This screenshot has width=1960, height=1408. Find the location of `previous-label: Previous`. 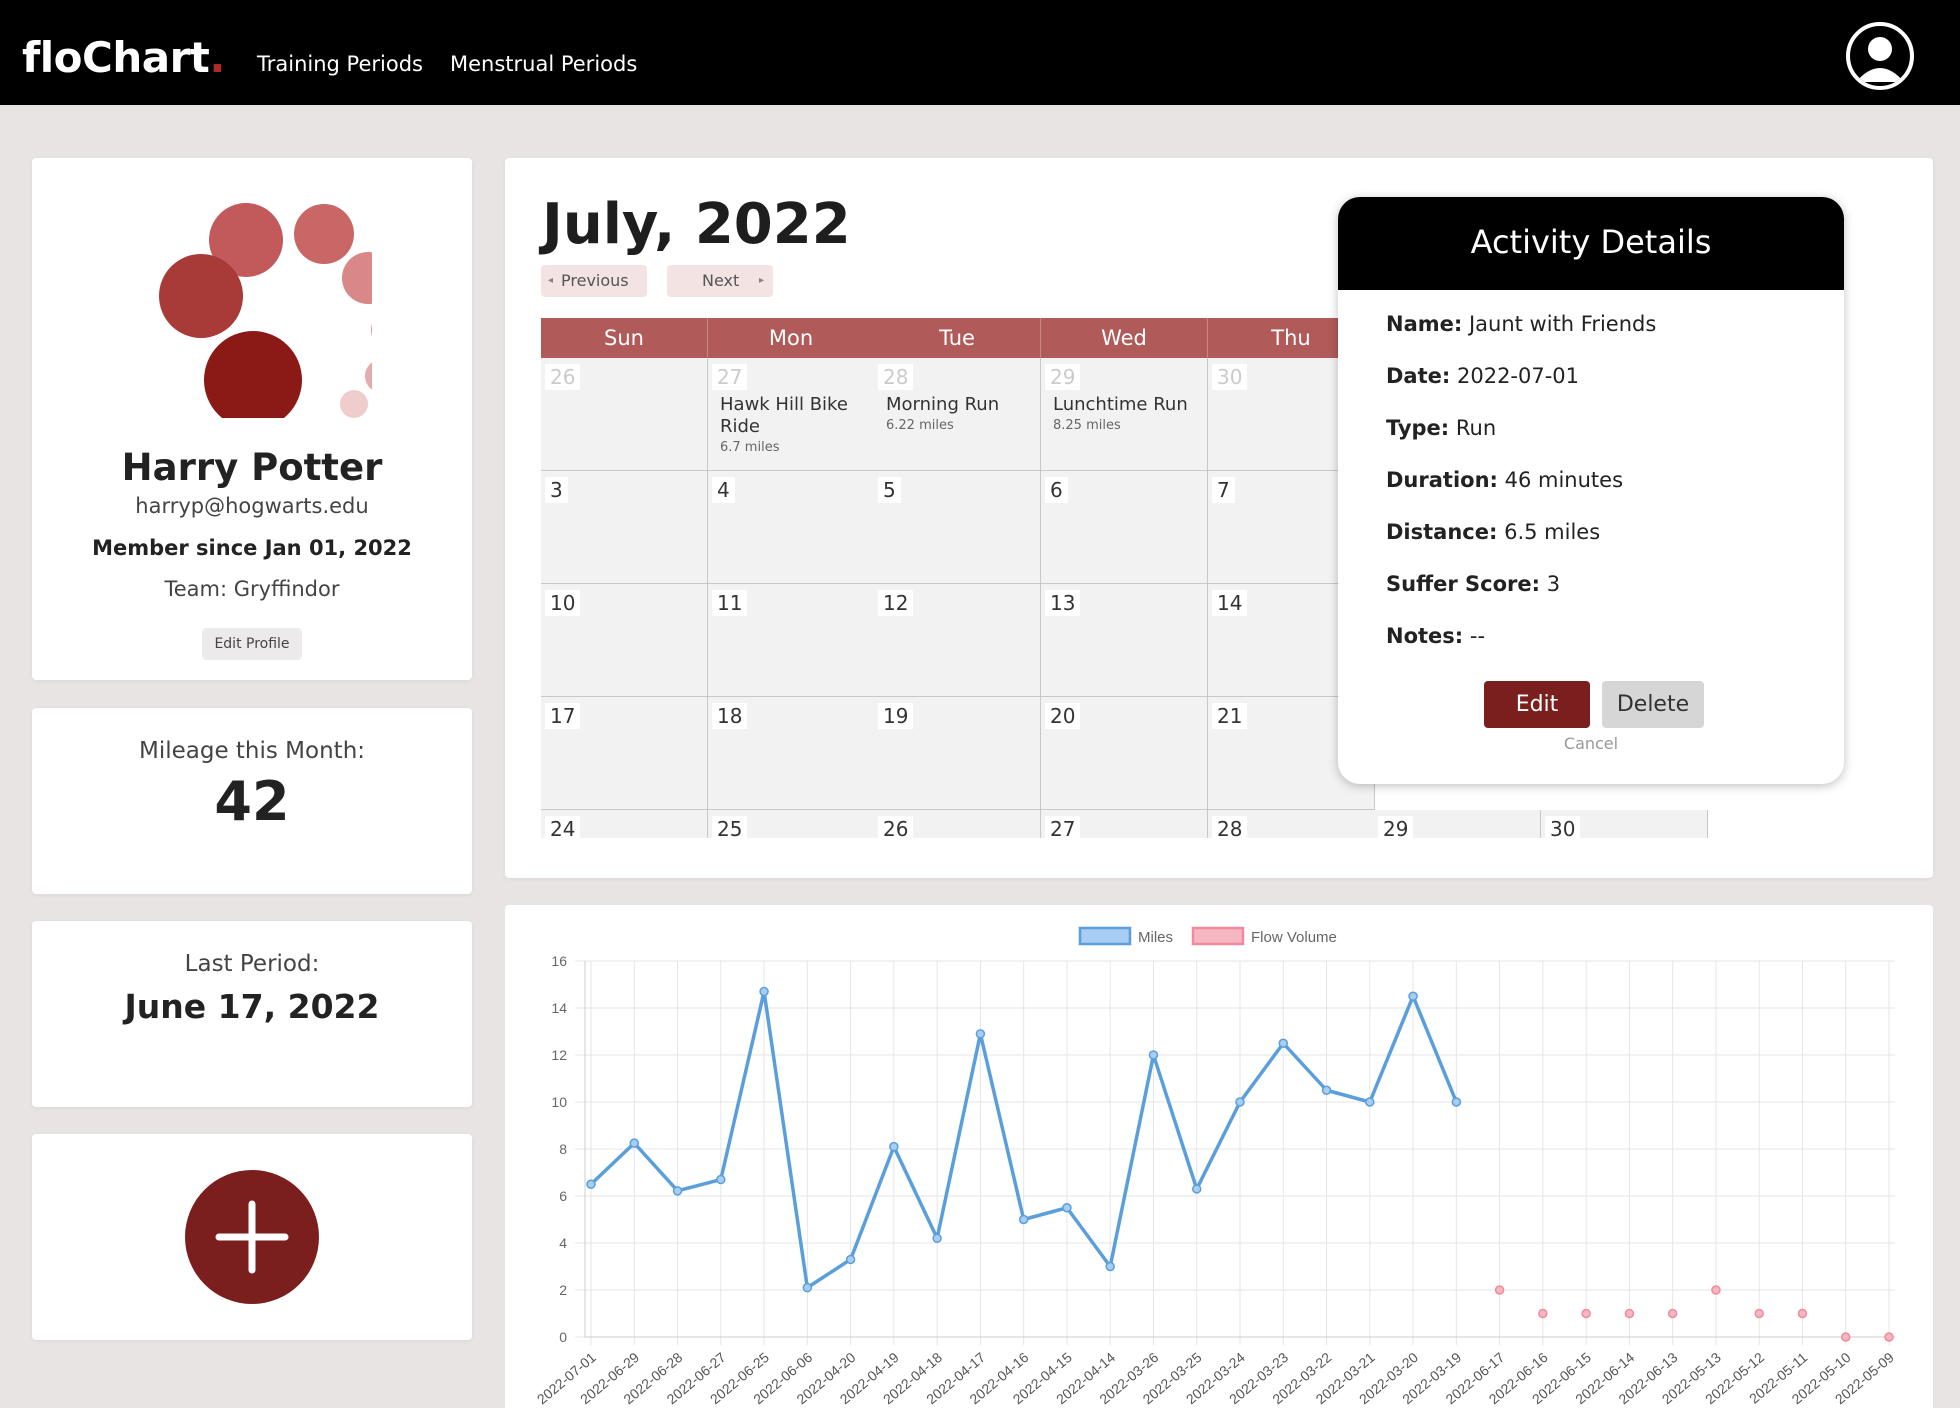

previous-label: Previous is located at coordinates (595, 280).